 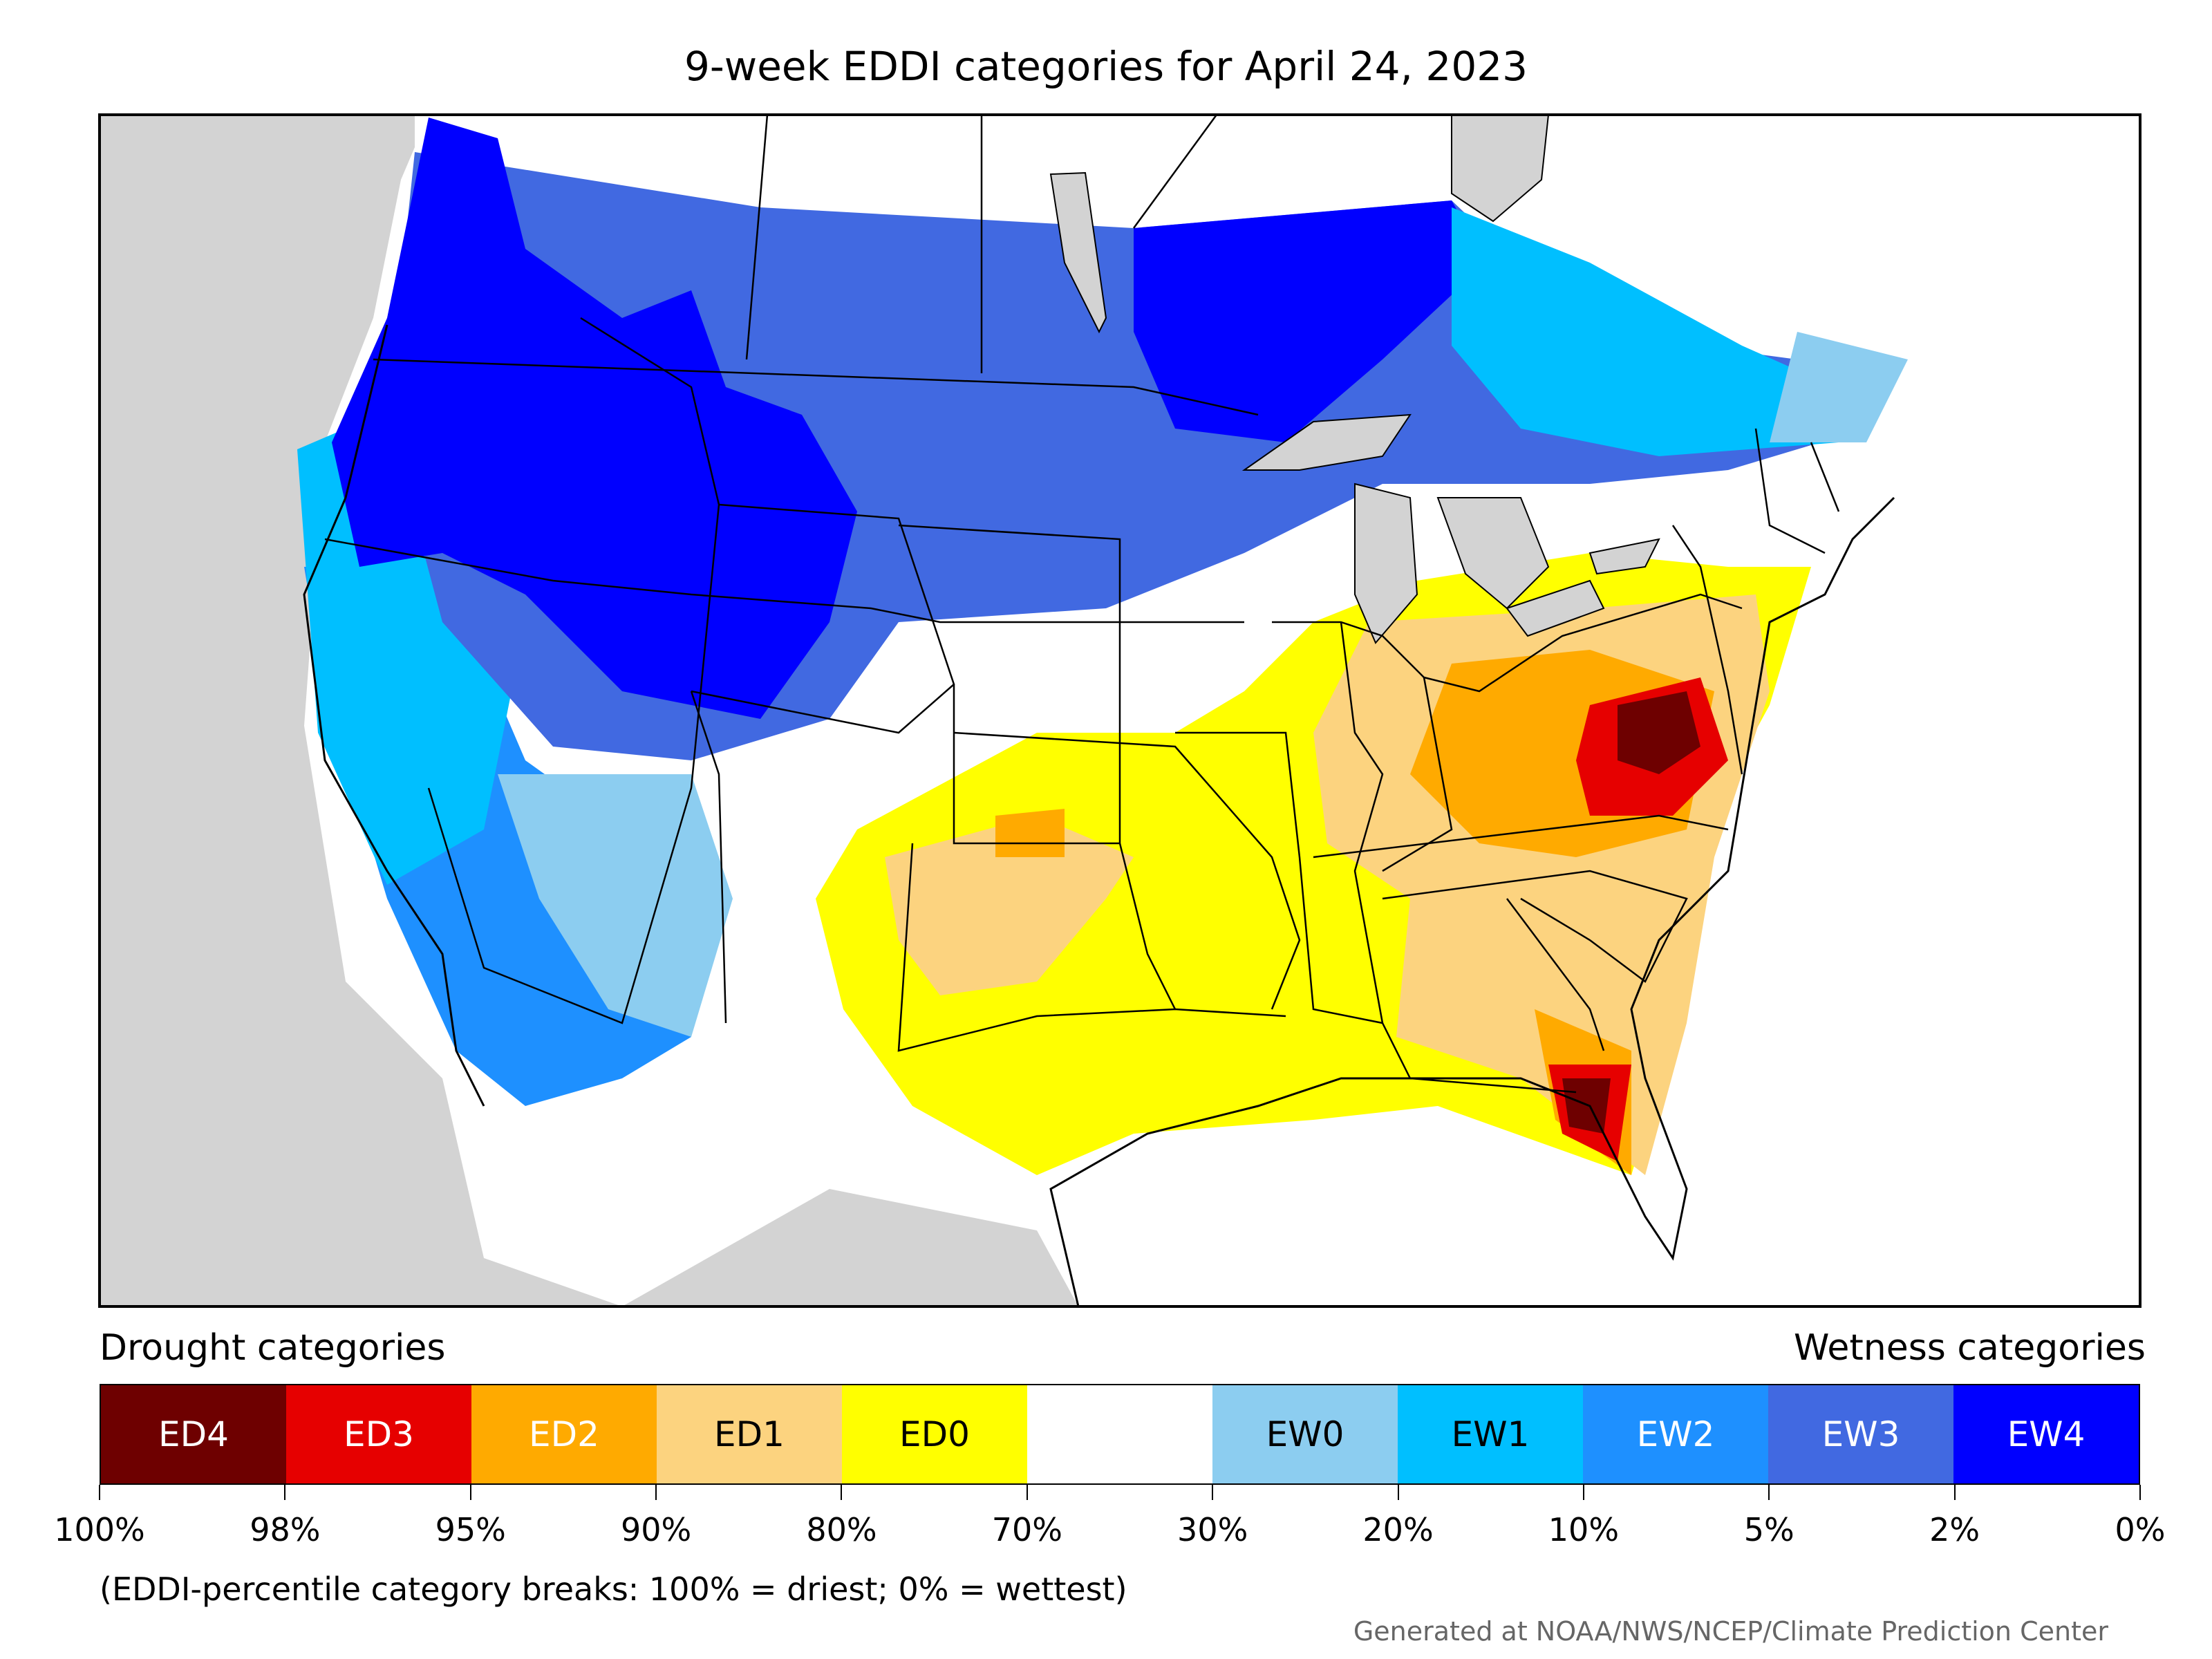 I want to click on legend-category-ed2: ED2, so click(x=564, y=1434).